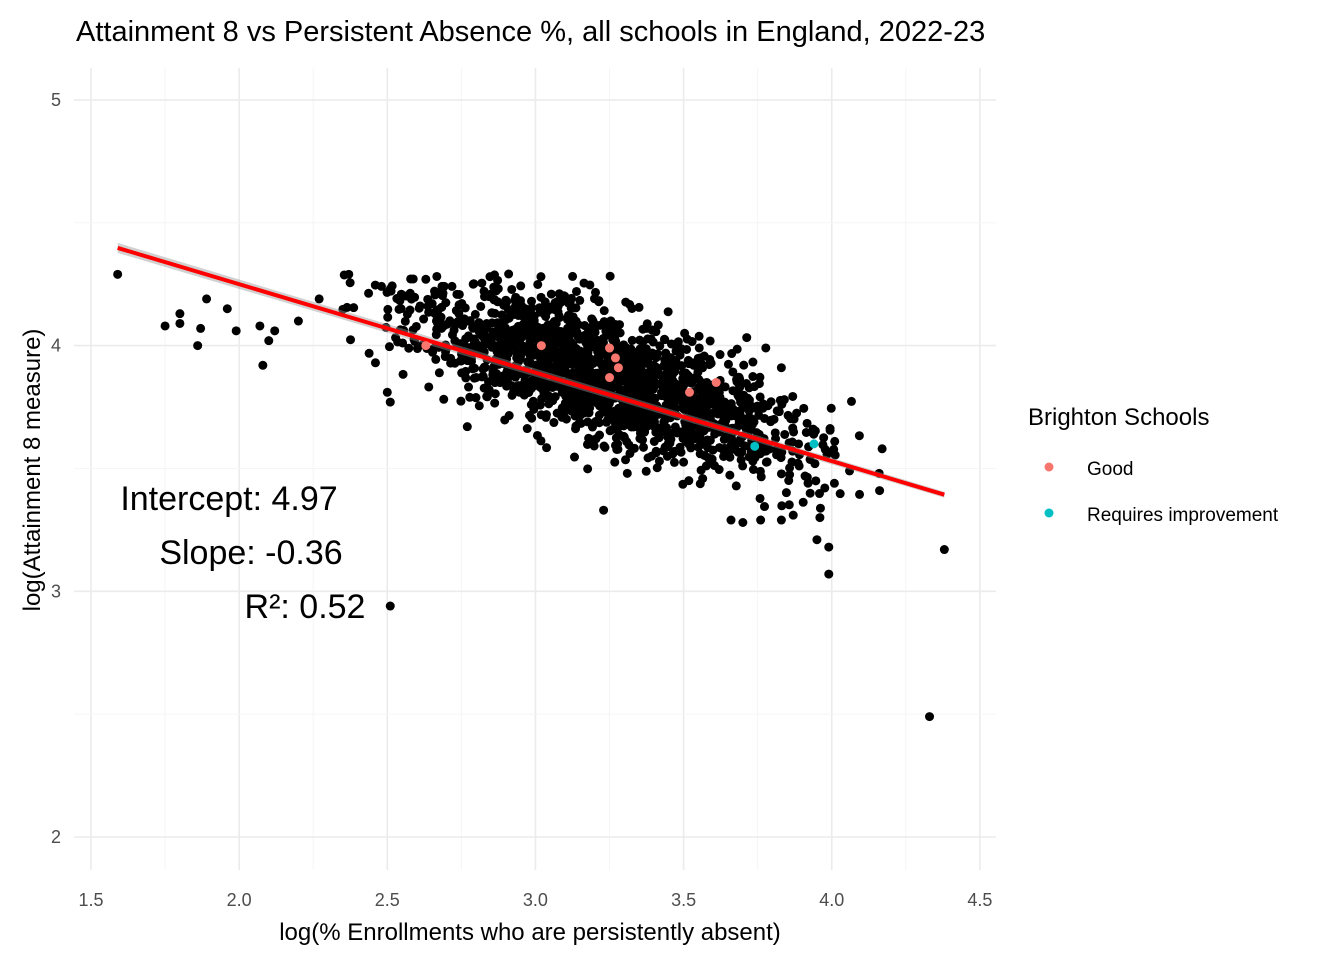 Image resolution: width=1344 pixels, height=960 pixels. I want to click on y-tick-label: 5, so click(56, 100).